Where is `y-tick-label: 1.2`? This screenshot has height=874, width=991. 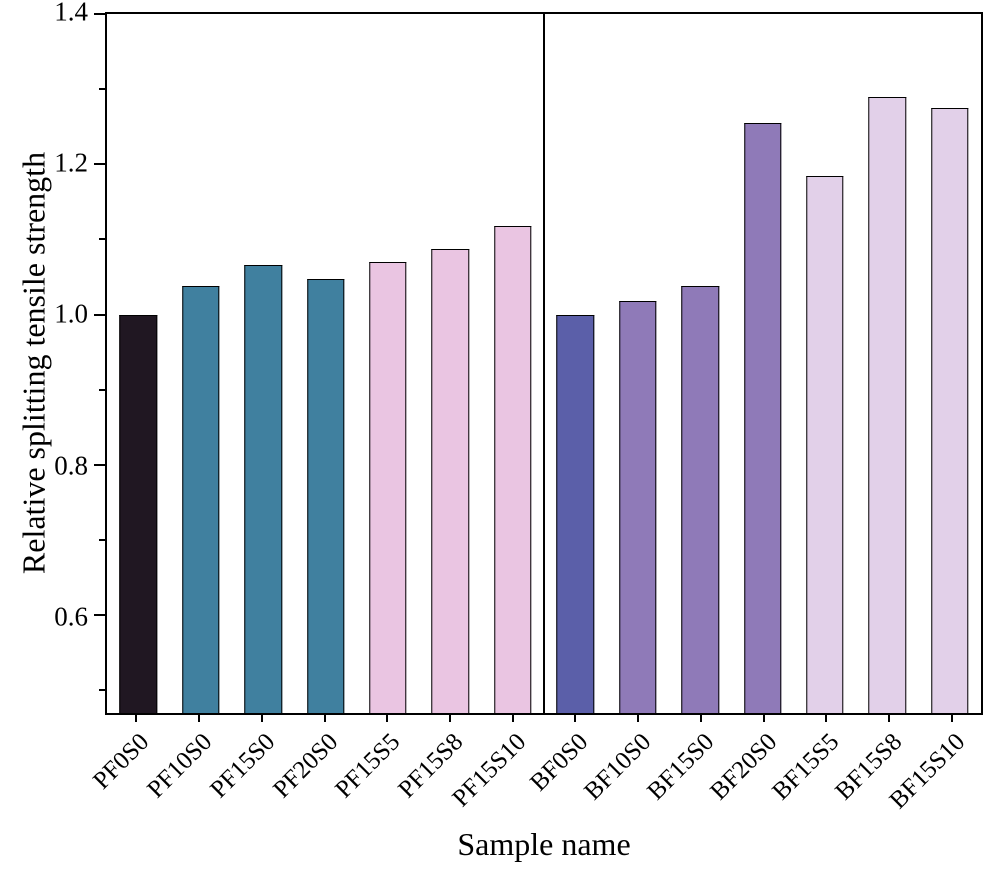
y-tick-label: 1.2 is located at coordinates (71, 162).